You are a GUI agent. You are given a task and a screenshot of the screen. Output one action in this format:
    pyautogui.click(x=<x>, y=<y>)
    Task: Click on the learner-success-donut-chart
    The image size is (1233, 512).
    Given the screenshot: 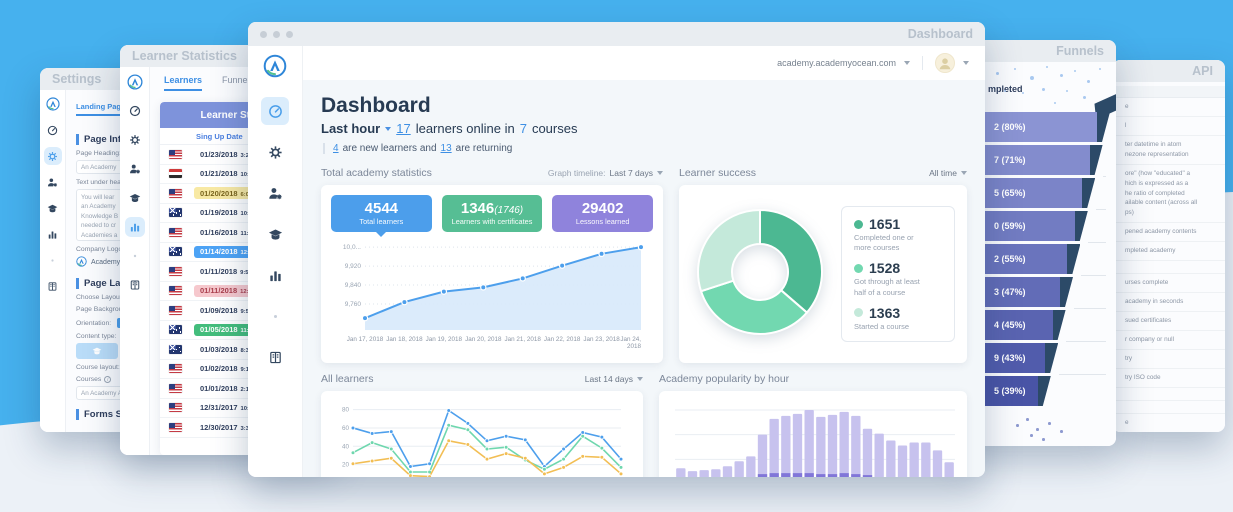 What is the action you would take?
    pyautogui.click(x=760, y=274)
    